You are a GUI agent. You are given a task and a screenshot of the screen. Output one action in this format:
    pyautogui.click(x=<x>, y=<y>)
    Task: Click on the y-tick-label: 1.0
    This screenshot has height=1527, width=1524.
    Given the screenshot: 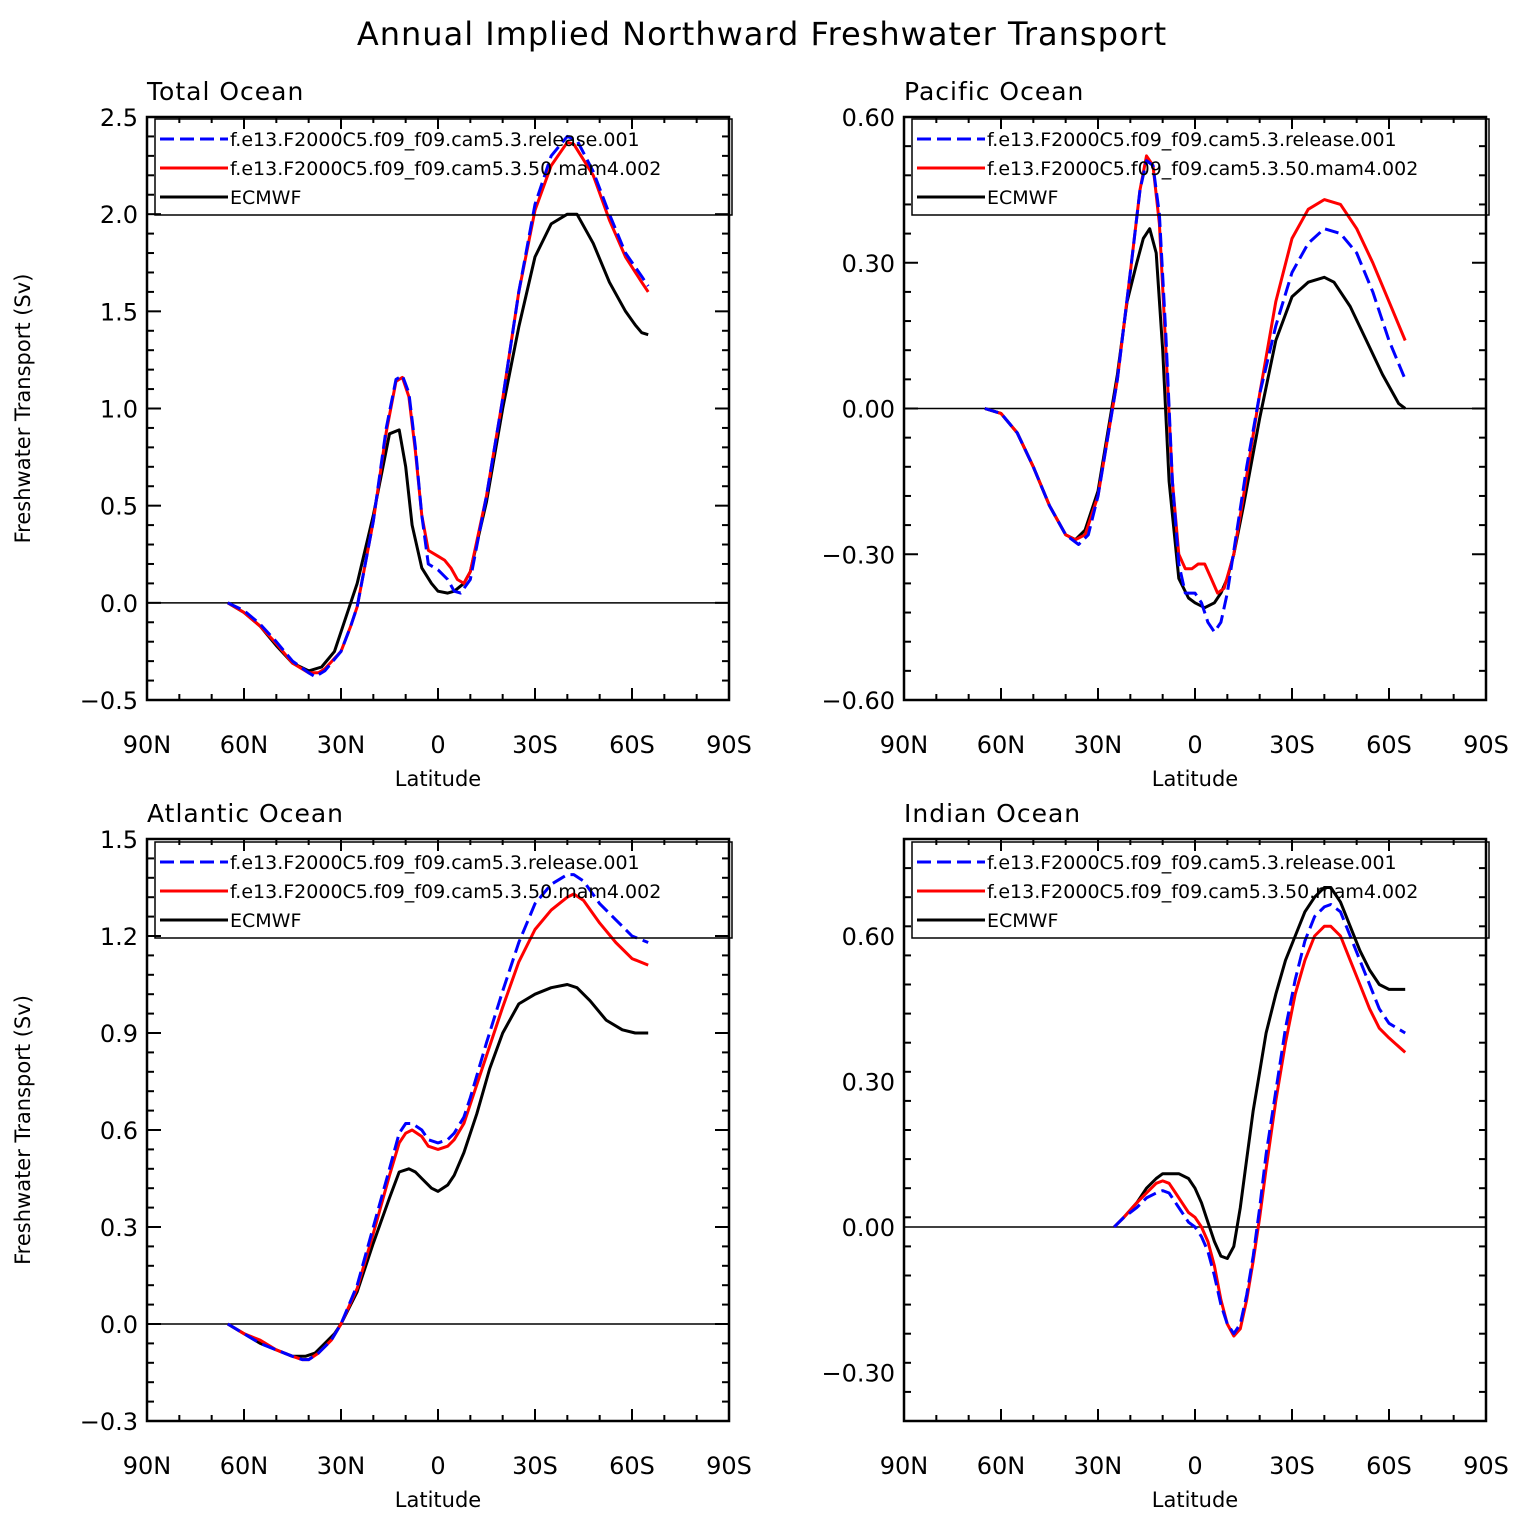 What is the action you would take?
    pyautogui.click(x=119, y=410)
    